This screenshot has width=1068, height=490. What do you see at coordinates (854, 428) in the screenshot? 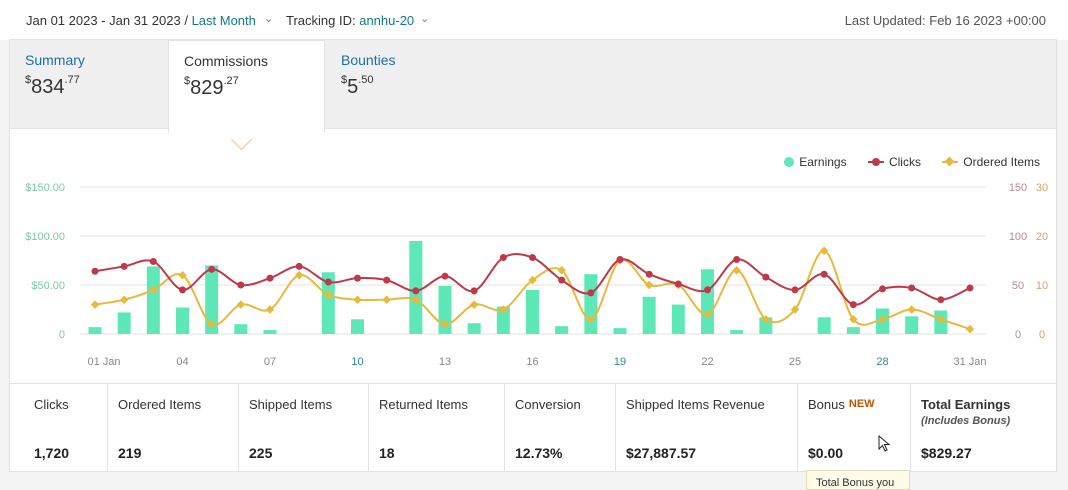
I see `stat-bonus: Bonus NEW $0.00` at bounding box center [854, 428].